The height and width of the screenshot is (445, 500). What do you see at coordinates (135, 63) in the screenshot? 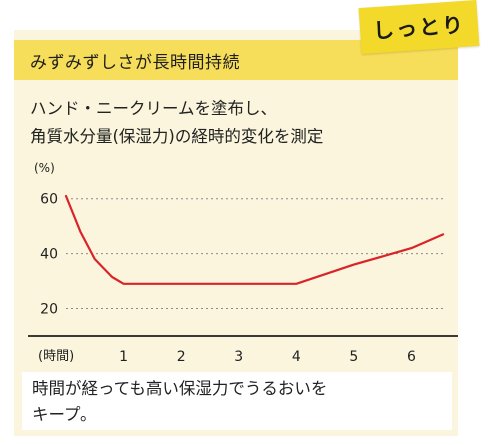
I see `header-title: みずみずしさが長時間持続` at bounding box center [135, 63].